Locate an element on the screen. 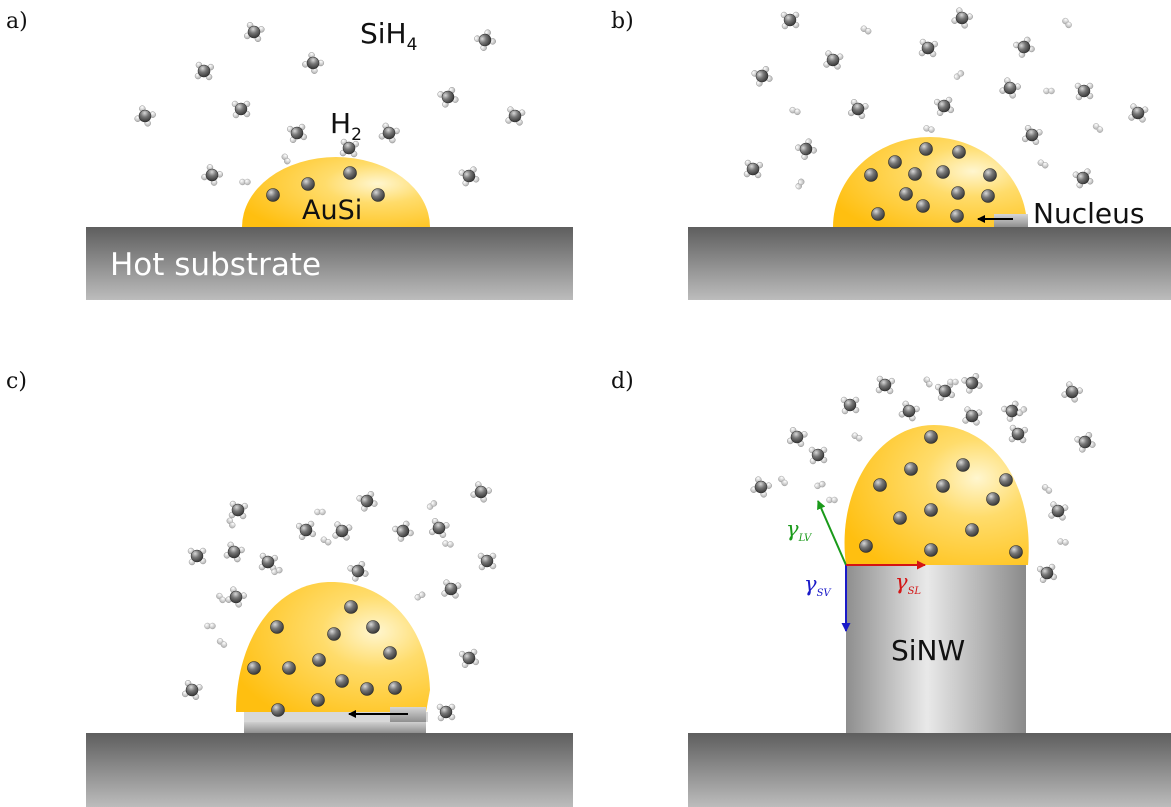 This screenshot has height=807, width=1171. gamma-lv-arrow is located at coordinates (832, 533).